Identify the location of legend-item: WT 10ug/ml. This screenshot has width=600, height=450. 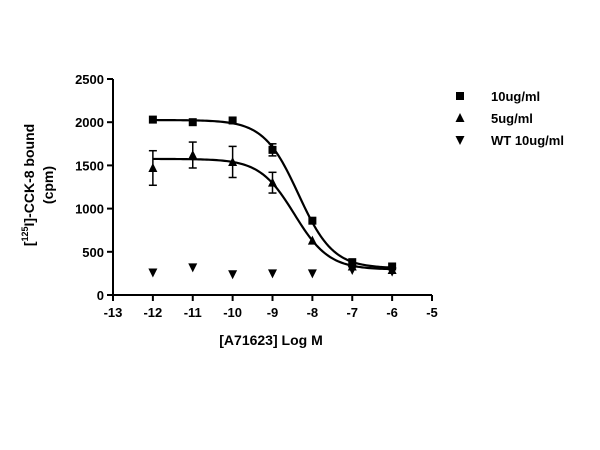
(509, 140).